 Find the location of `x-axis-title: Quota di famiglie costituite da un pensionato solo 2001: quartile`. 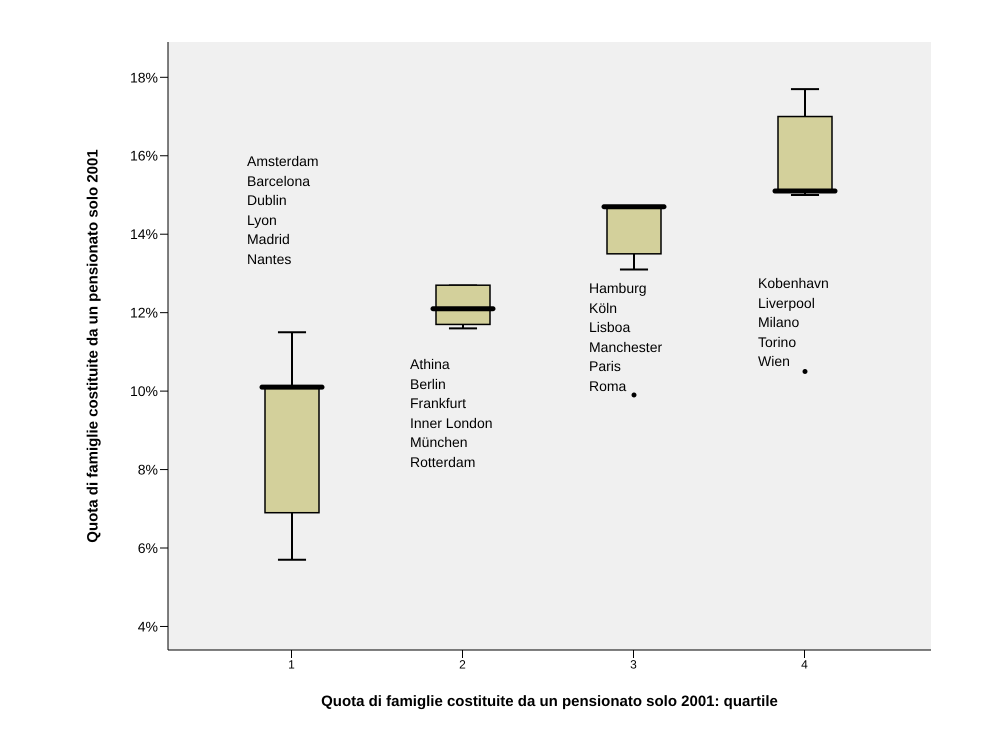

x-axis-title: Quota di famiglie costituite da un pensionato solo 2001: quartile is located at coordinates (549, 701).